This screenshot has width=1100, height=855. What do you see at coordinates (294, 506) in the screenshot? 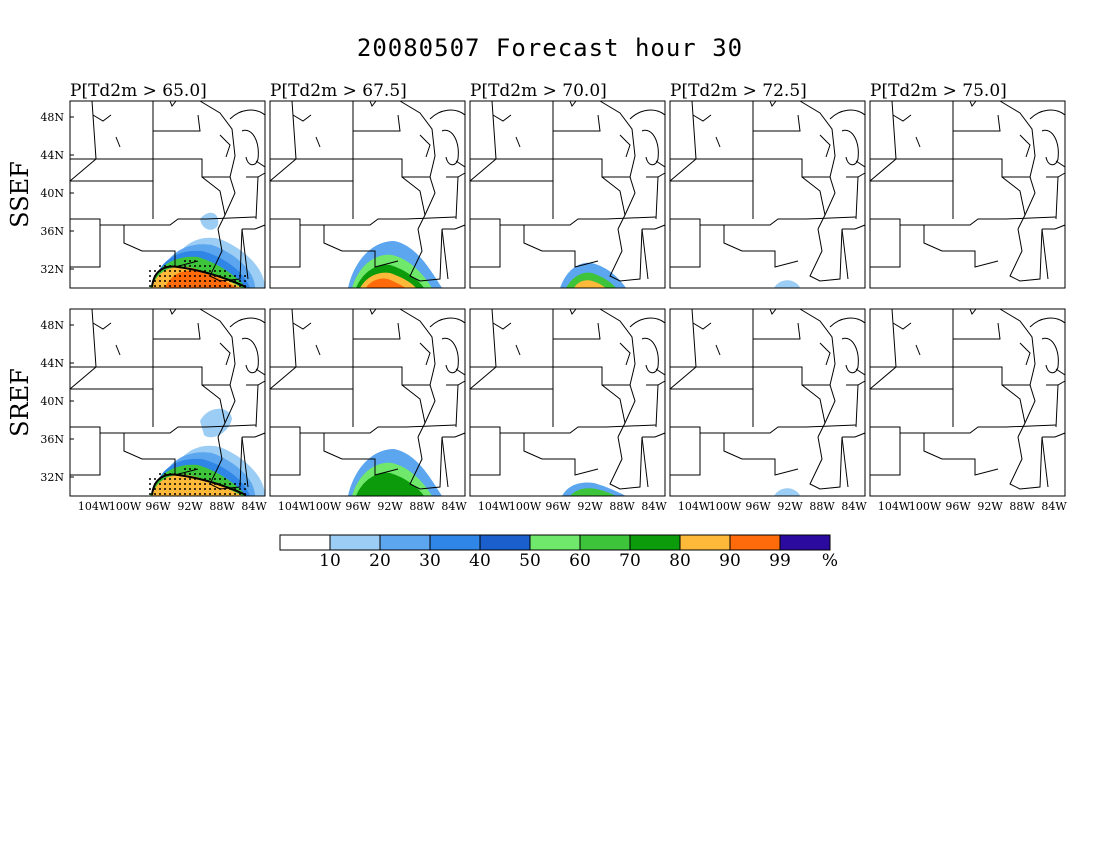
I see `longitude-label: 104W` at bounding box center [294, 506].